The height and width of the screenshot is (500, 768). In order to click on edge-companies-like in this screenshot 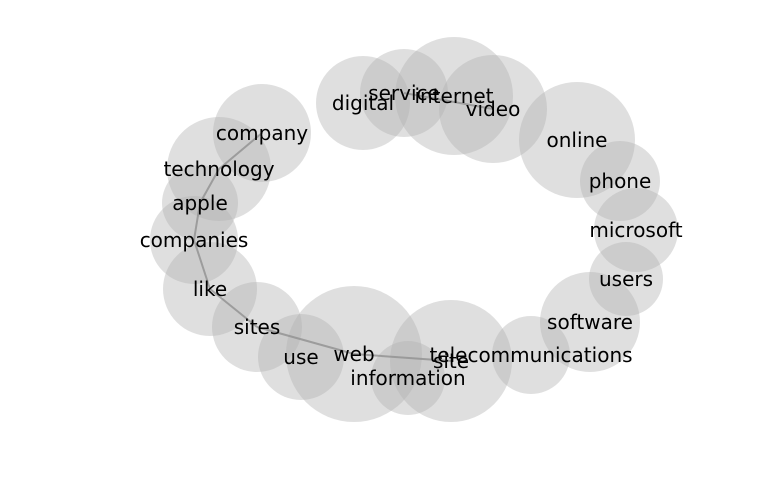, I will do `click(202, 264)`.